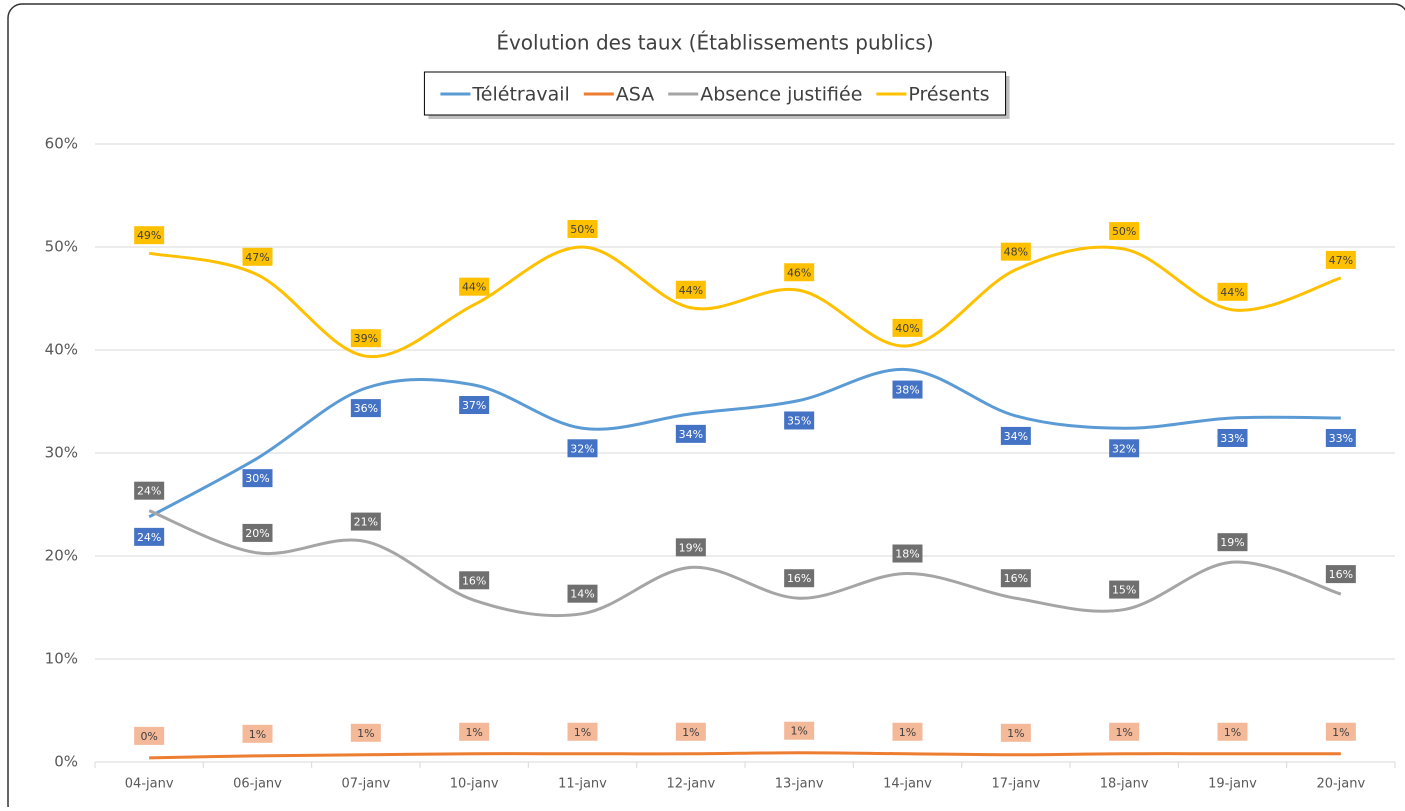 Image resolution: width=1405 pixels, height=811 pixels. What do you see at coordinates (1124, 784) in the screenshot?
I see `x-tick-label: 18-janv` at bounding box center [1124, 784].